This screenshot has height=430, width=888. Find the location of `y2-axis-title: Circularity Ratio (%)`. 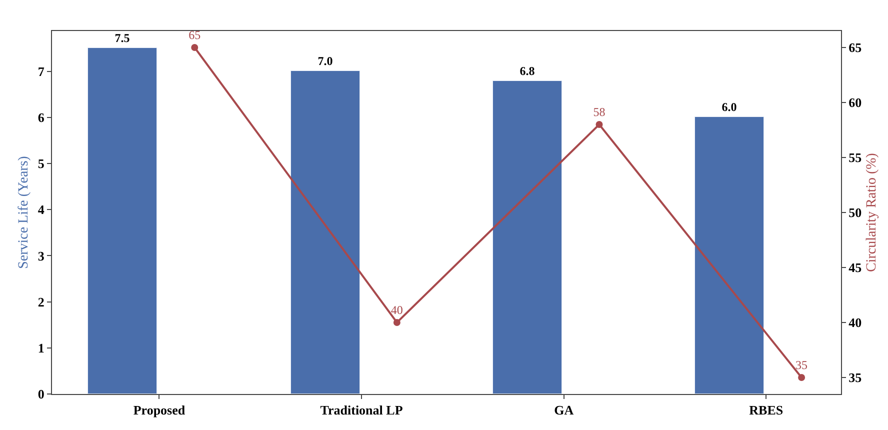

y2-axis-title: Circularity Ratio (%) is located at coordinates (872, 212).